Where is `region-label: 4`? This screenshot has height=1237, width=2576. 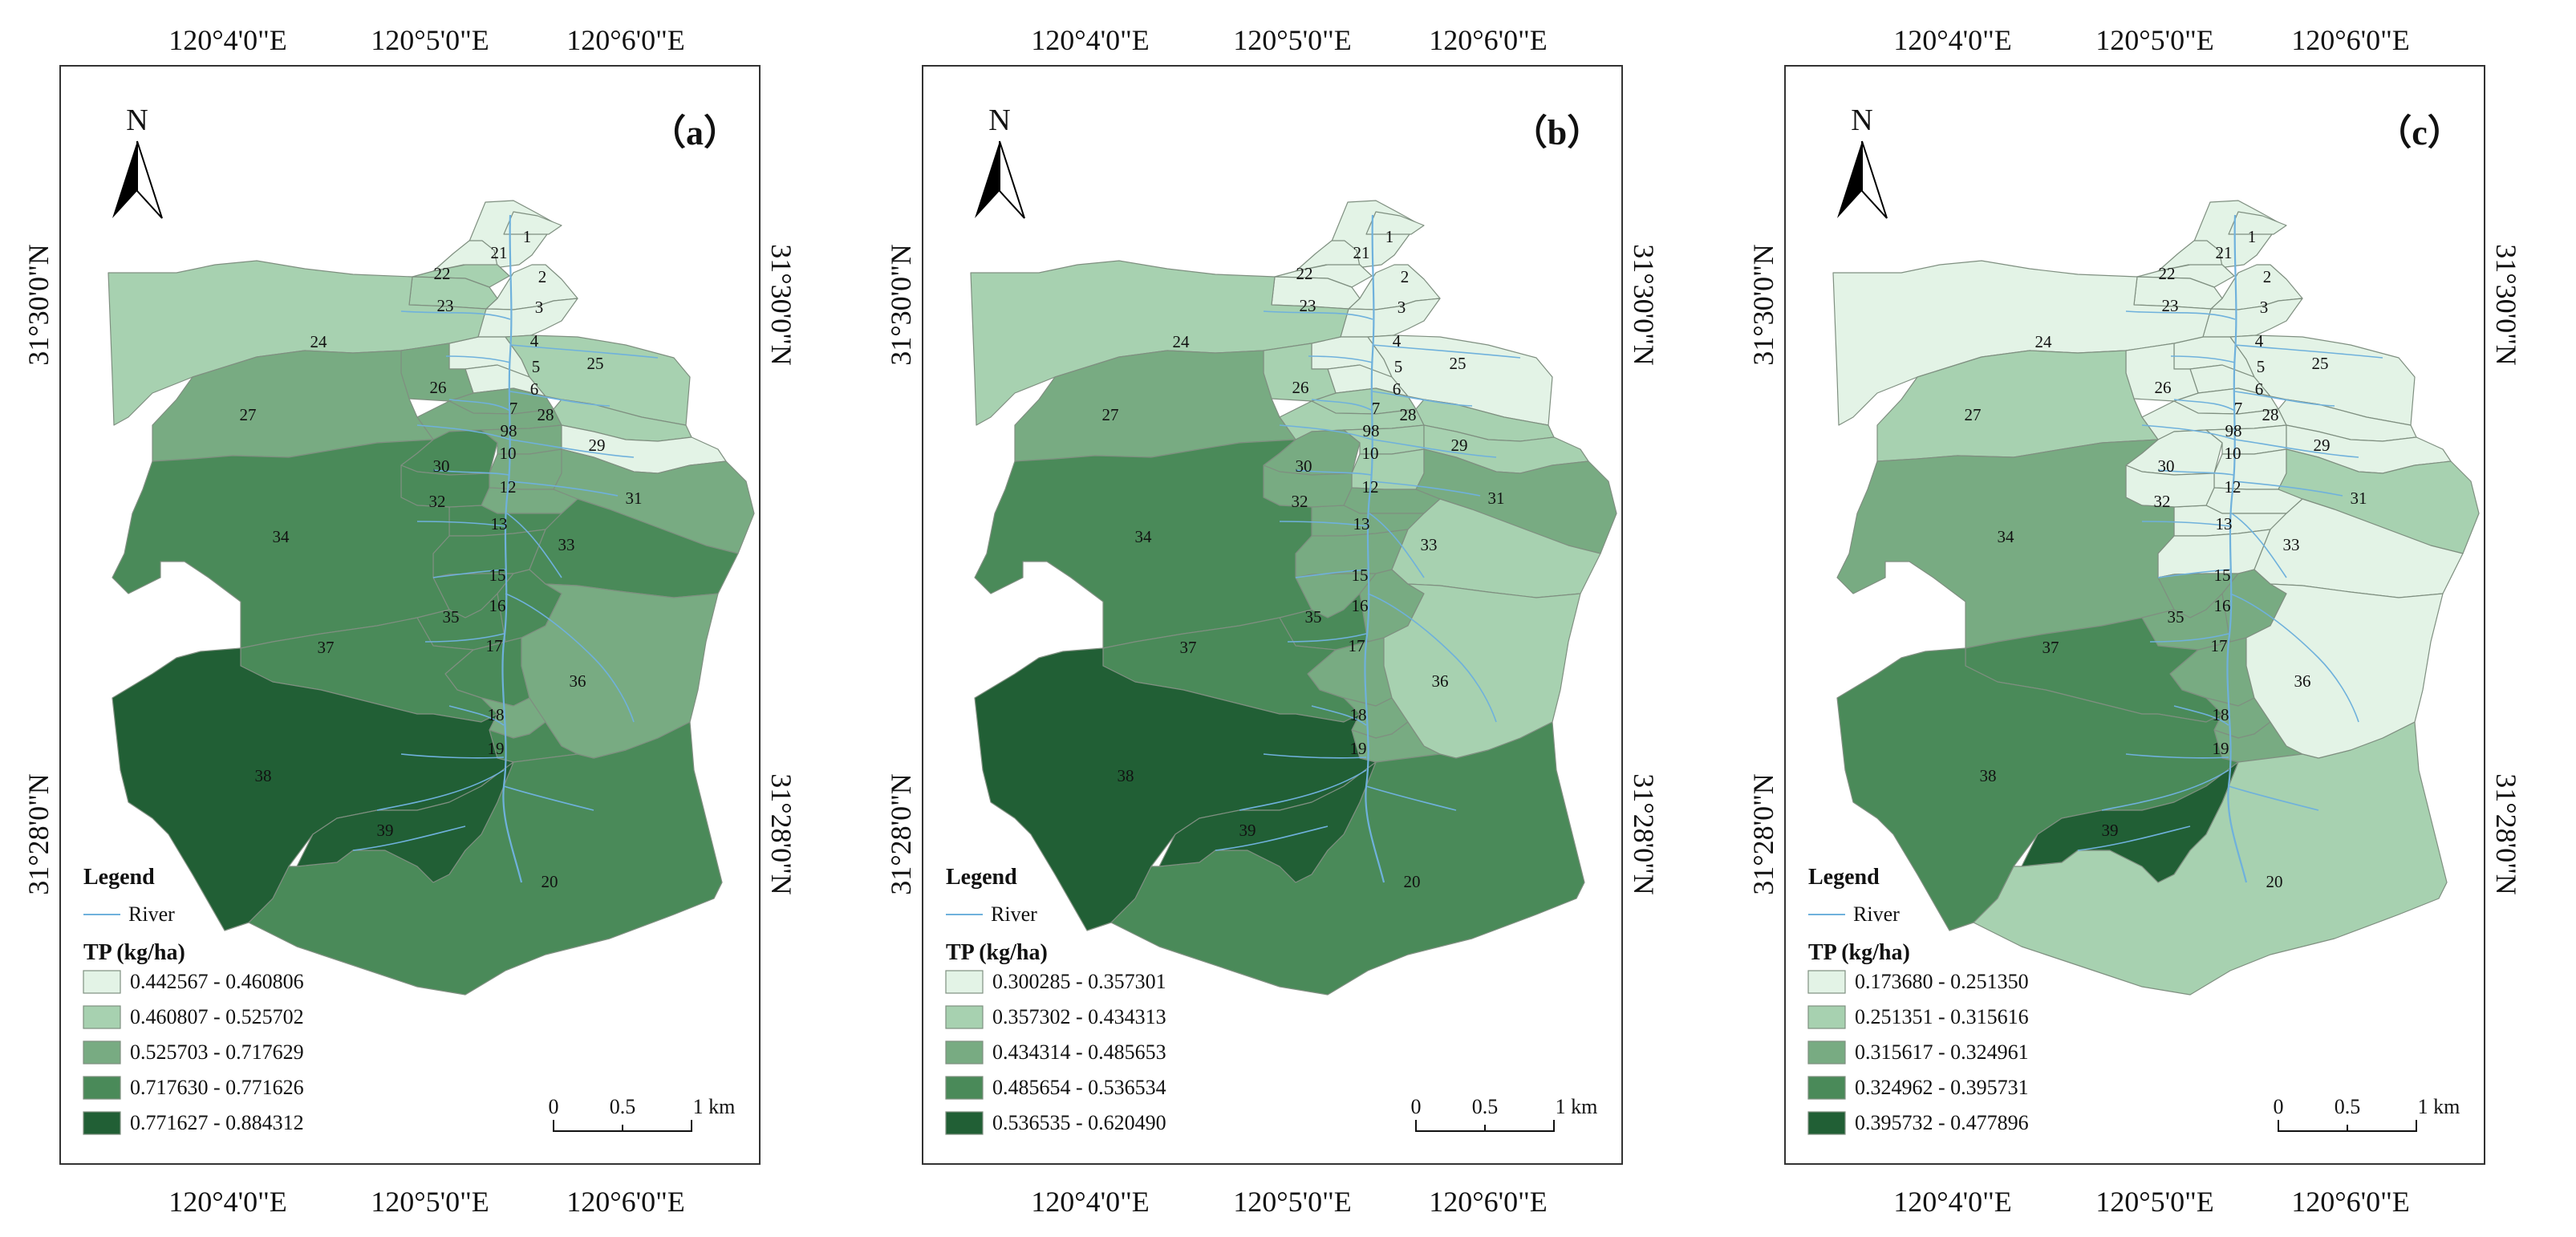 region-label: 4 is located at coordinates (1397, 341).